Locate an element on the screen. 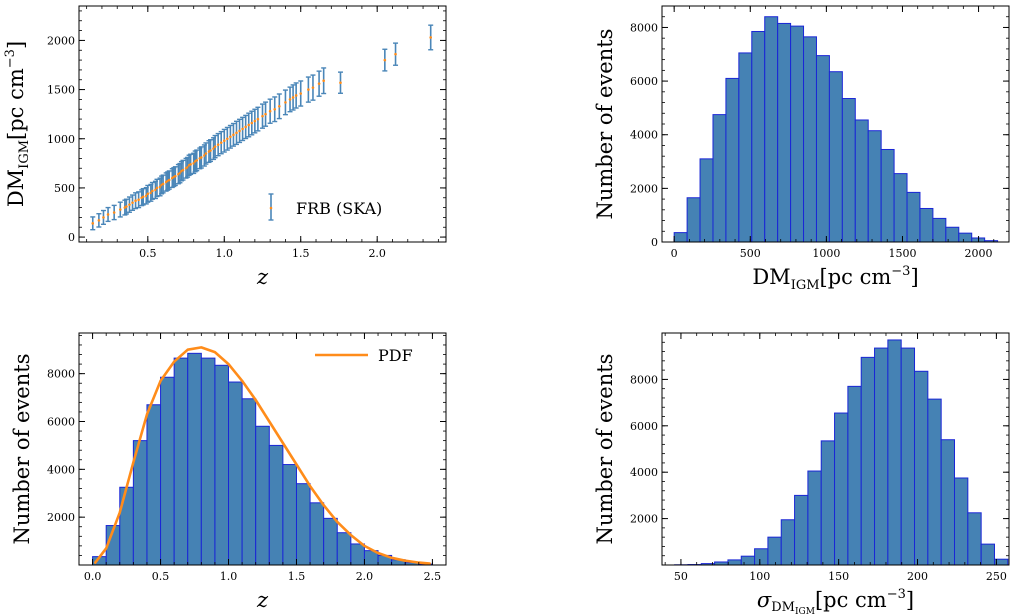 The width and height of the screenshot is (1019, 615). x-tick-label: 1500 is located at coordinates (902, 253).